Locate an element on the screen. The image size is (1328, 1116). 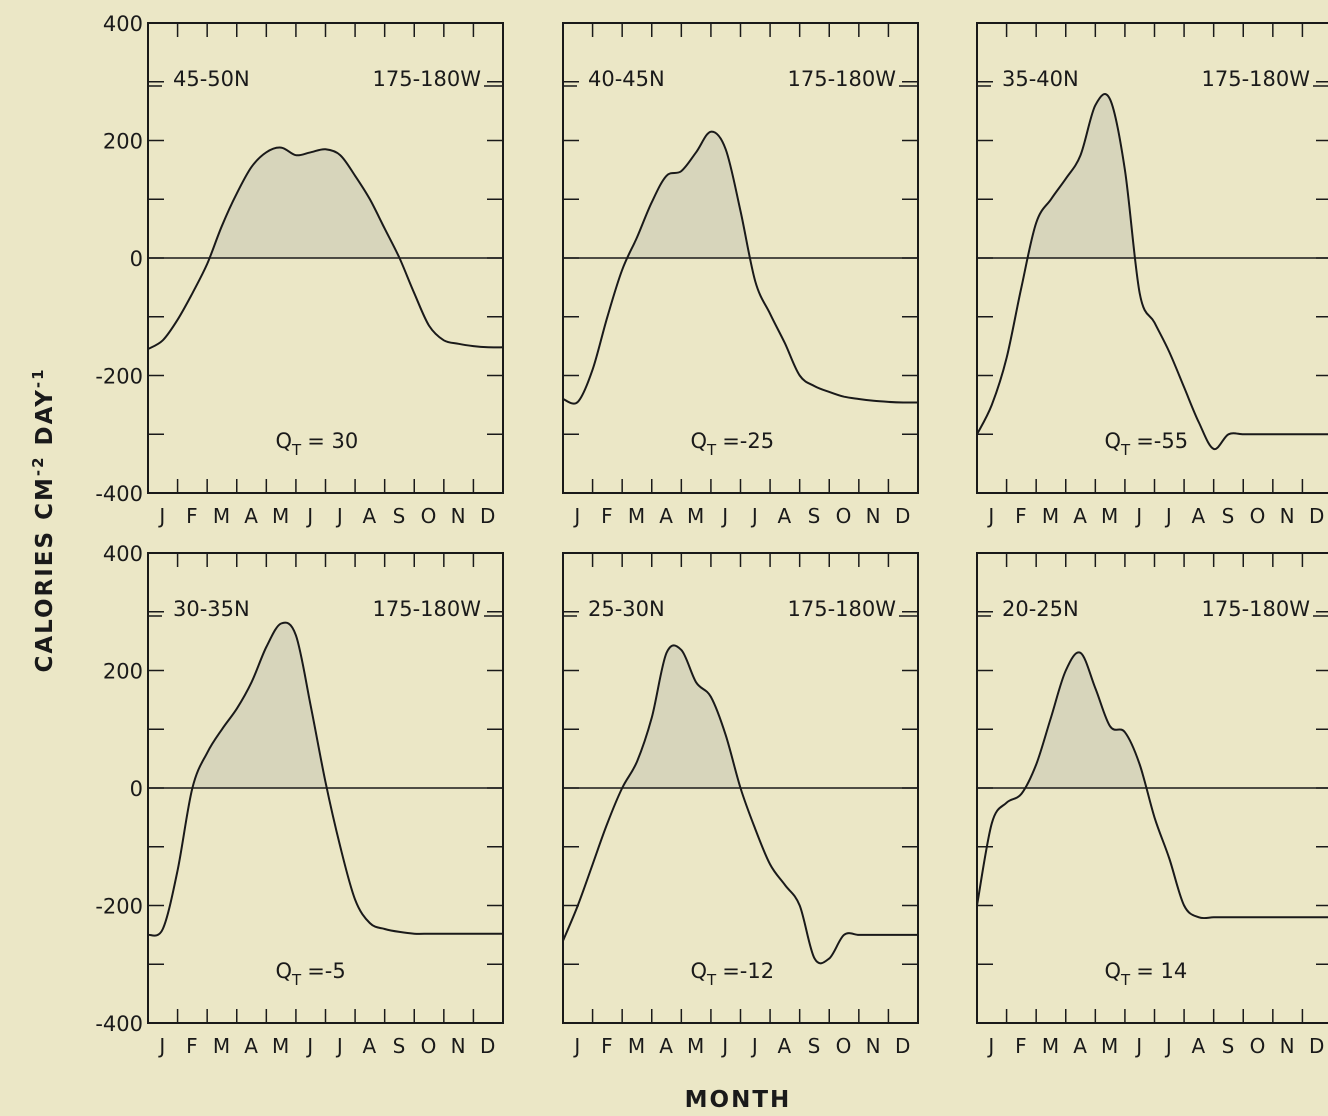
y-tick-label: 200 is located at coordinates (123, 142).